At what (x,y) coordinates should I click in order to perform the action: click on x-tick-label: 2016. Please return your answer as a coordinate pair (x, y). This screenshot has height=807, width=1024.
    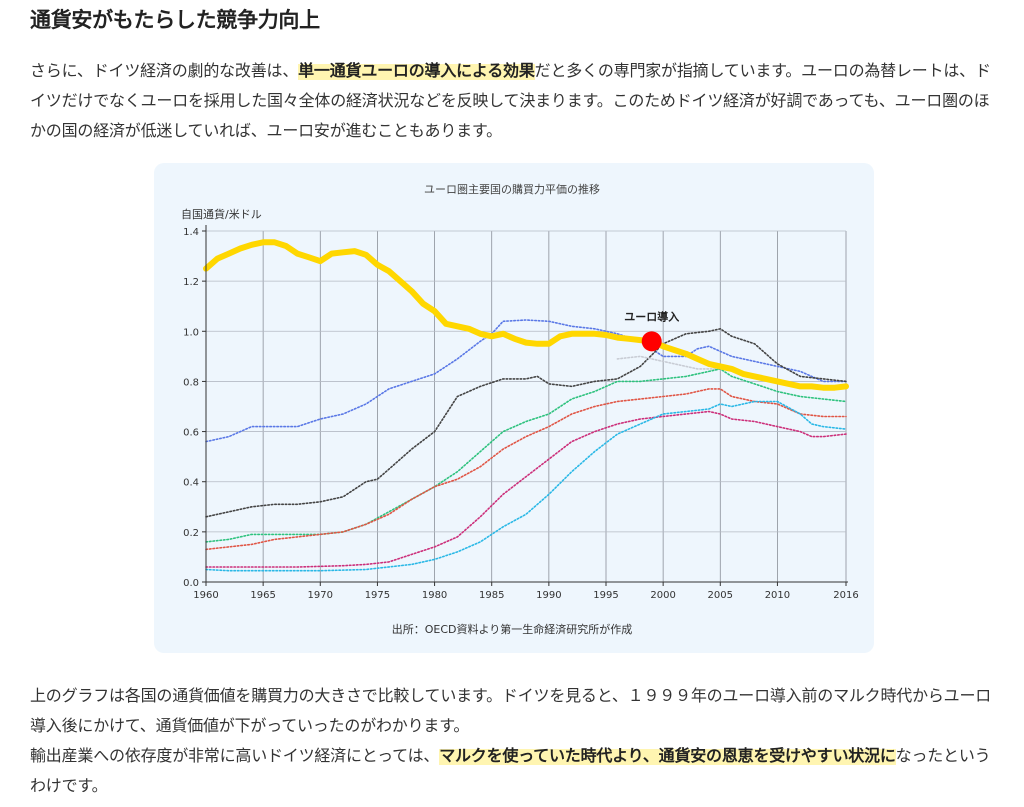
    Looking at the image, I should click on (845, 595).